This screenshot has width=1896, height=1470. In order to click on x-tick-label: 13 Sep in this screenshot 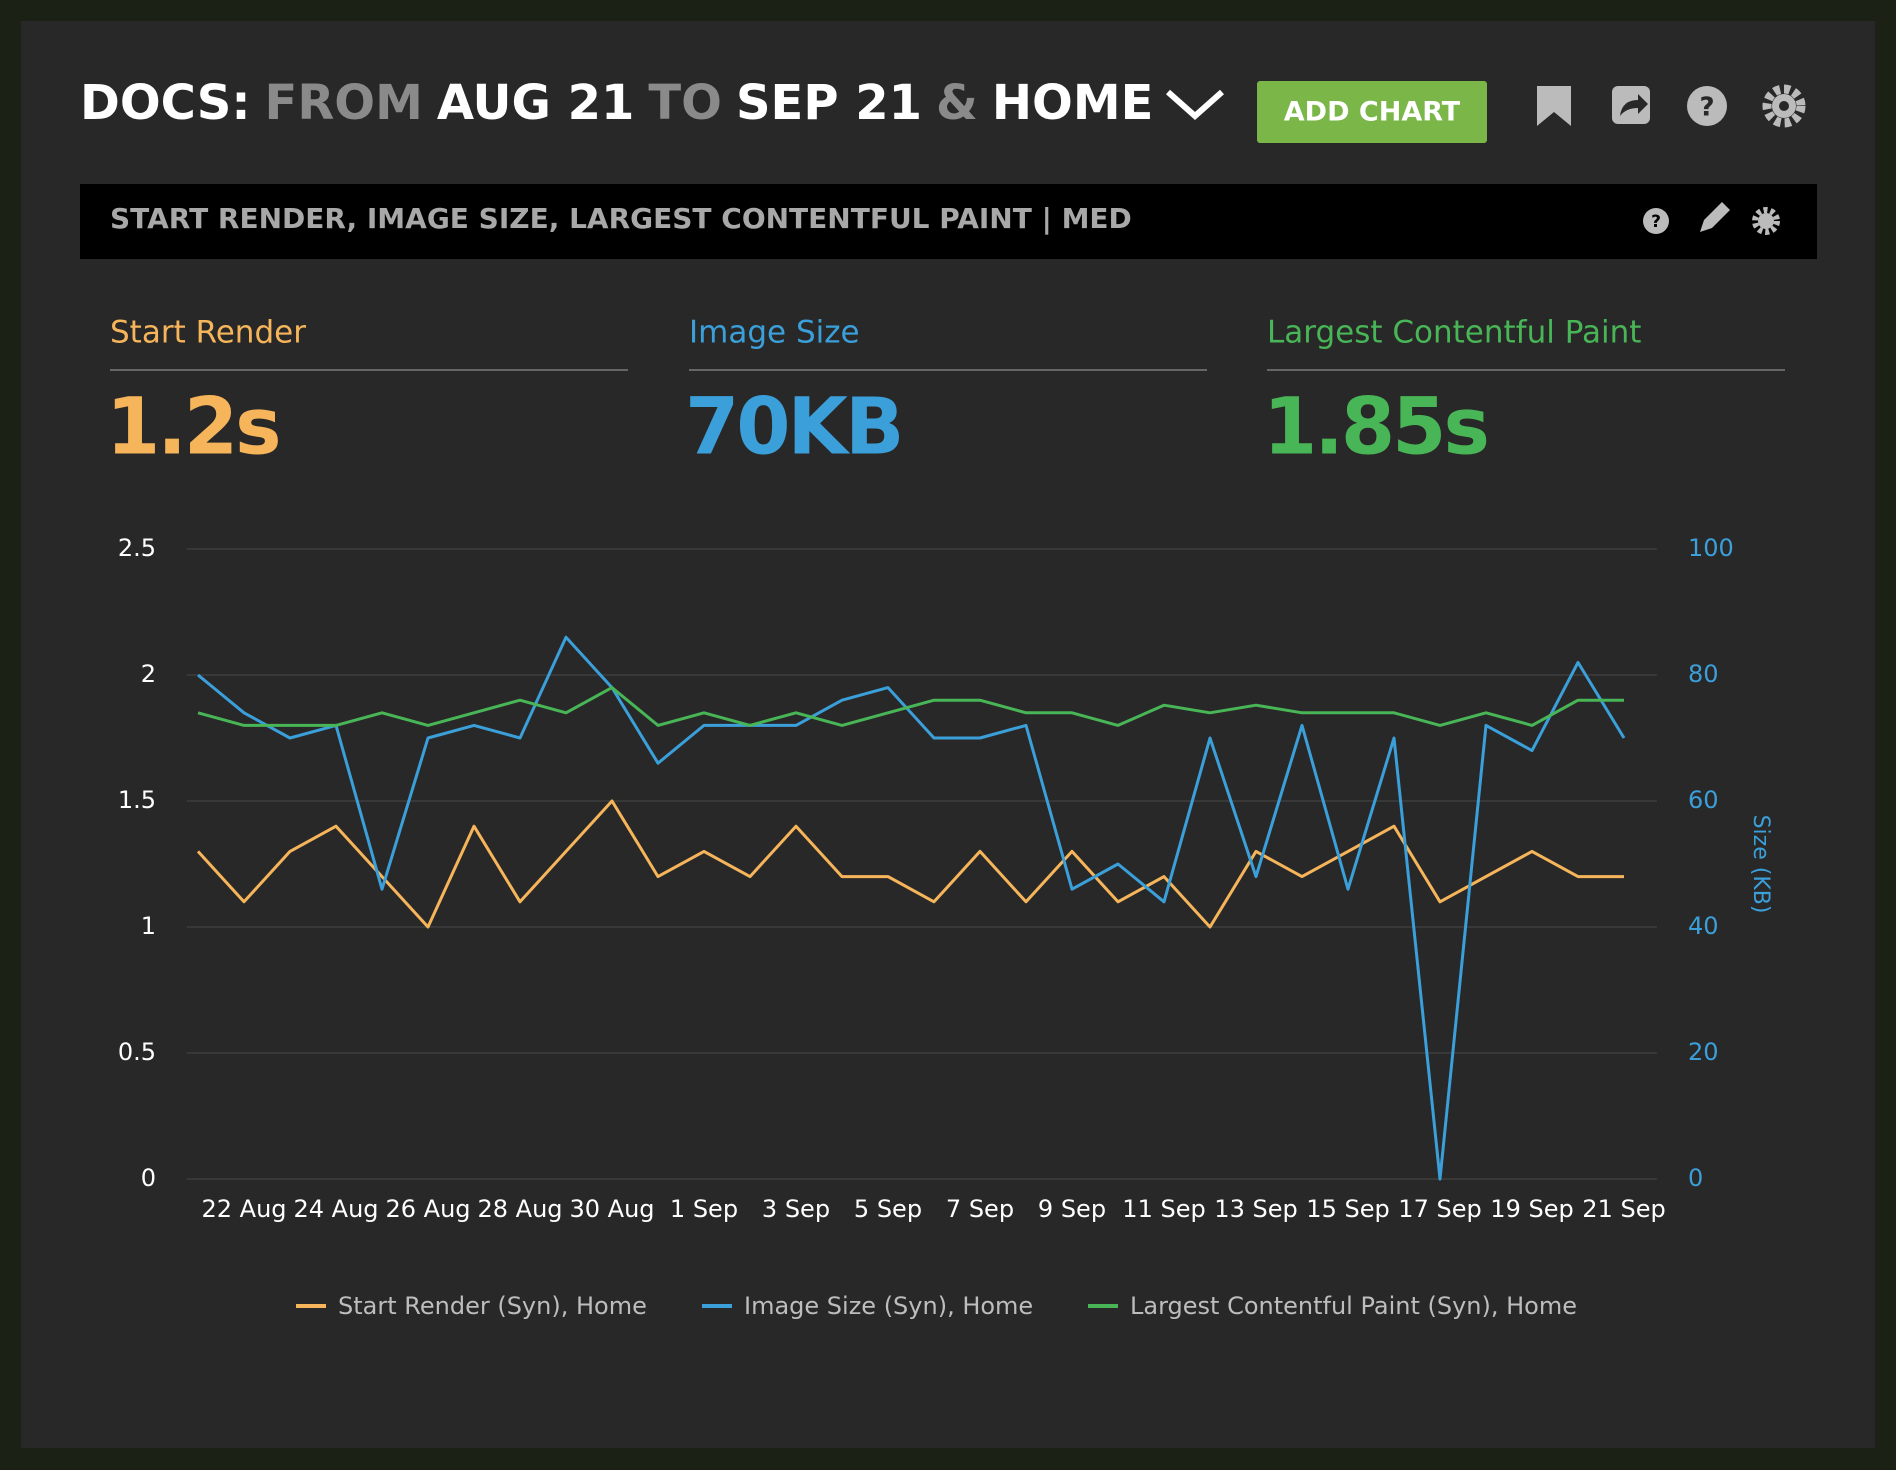, I will do `click(1255, 1209)`.